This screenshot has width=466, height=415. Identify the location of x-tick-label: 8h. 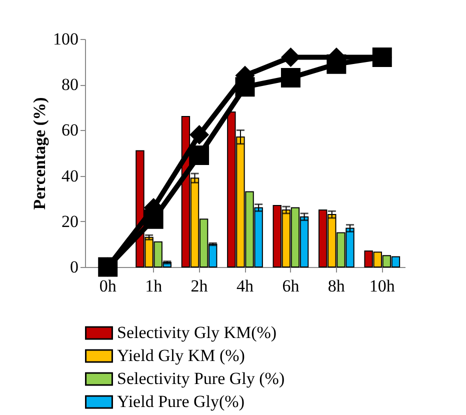
(337, 286).